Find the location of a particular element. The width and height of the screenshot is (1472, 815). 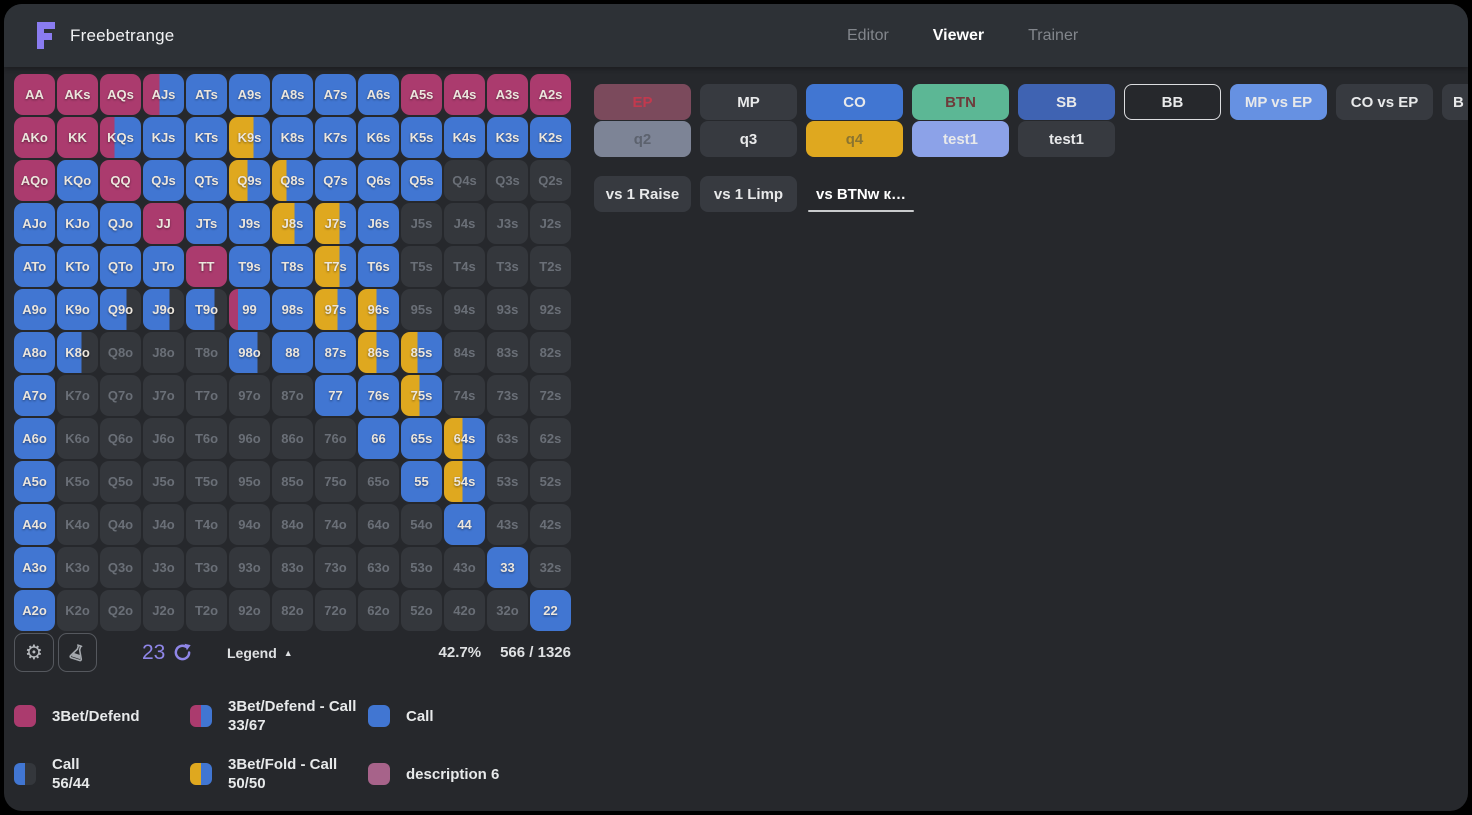

grid-cell-63s: 63s is located at coordinates (507, 438).